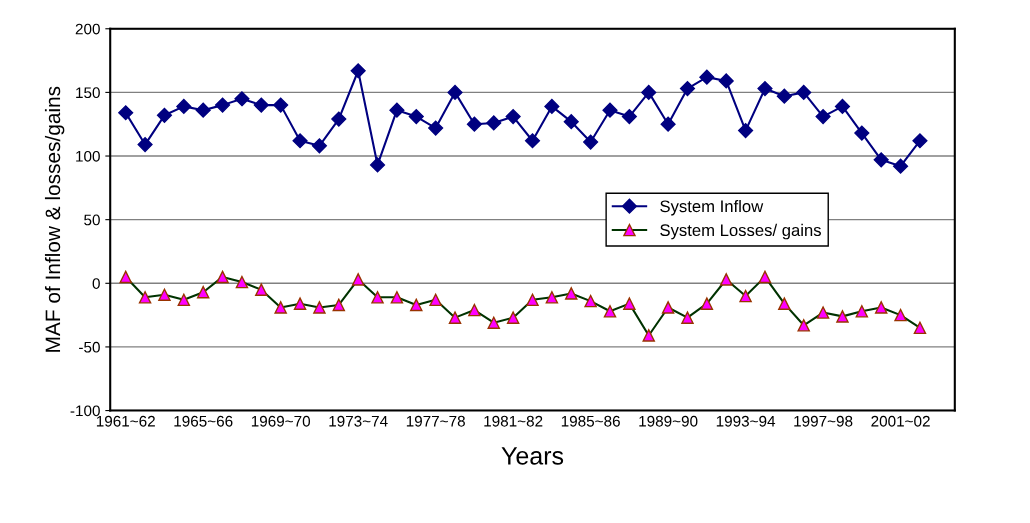  I want to click on x-tick-label: 1997~98, so click(823, 421).